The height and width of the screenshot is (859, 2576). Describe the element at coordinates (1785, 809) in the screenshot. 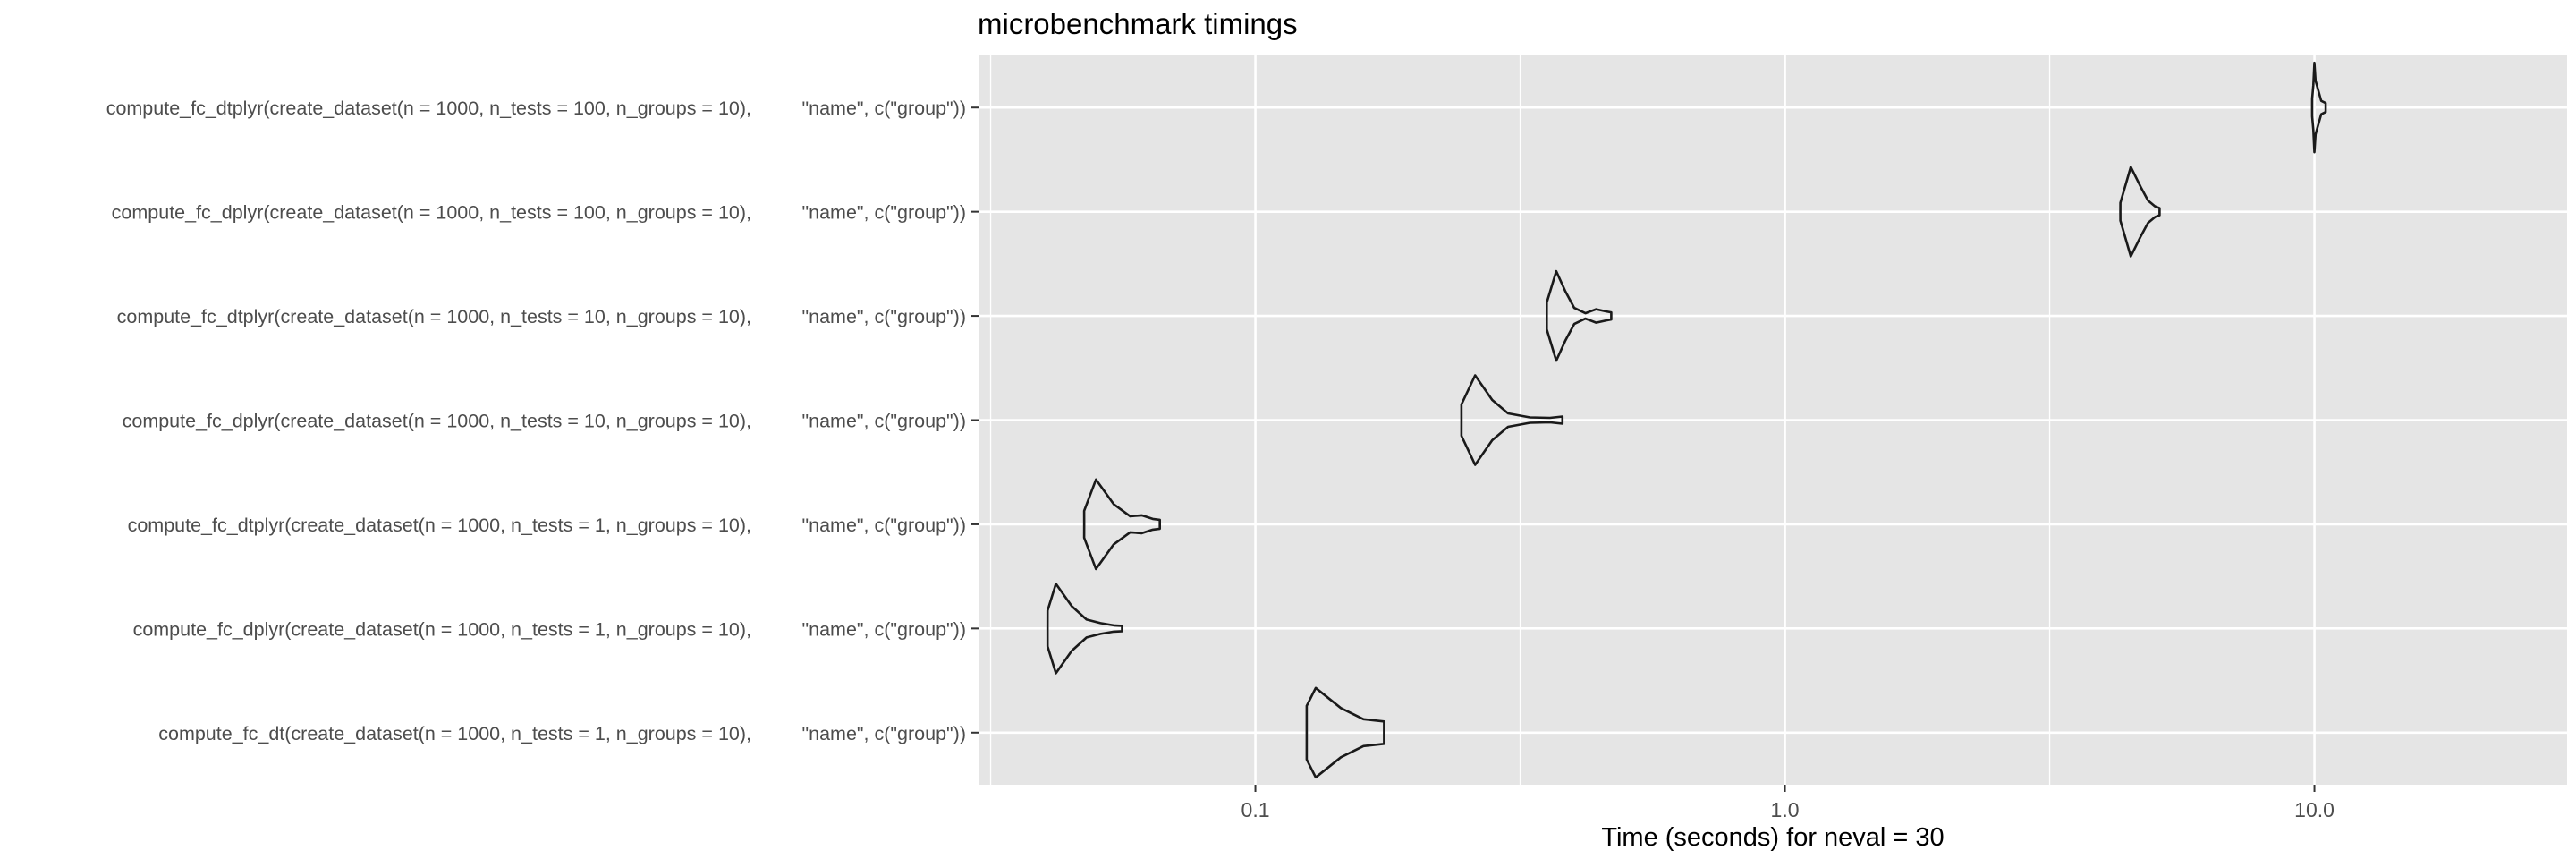

I see `x-tick-label: 1.0` at that location.